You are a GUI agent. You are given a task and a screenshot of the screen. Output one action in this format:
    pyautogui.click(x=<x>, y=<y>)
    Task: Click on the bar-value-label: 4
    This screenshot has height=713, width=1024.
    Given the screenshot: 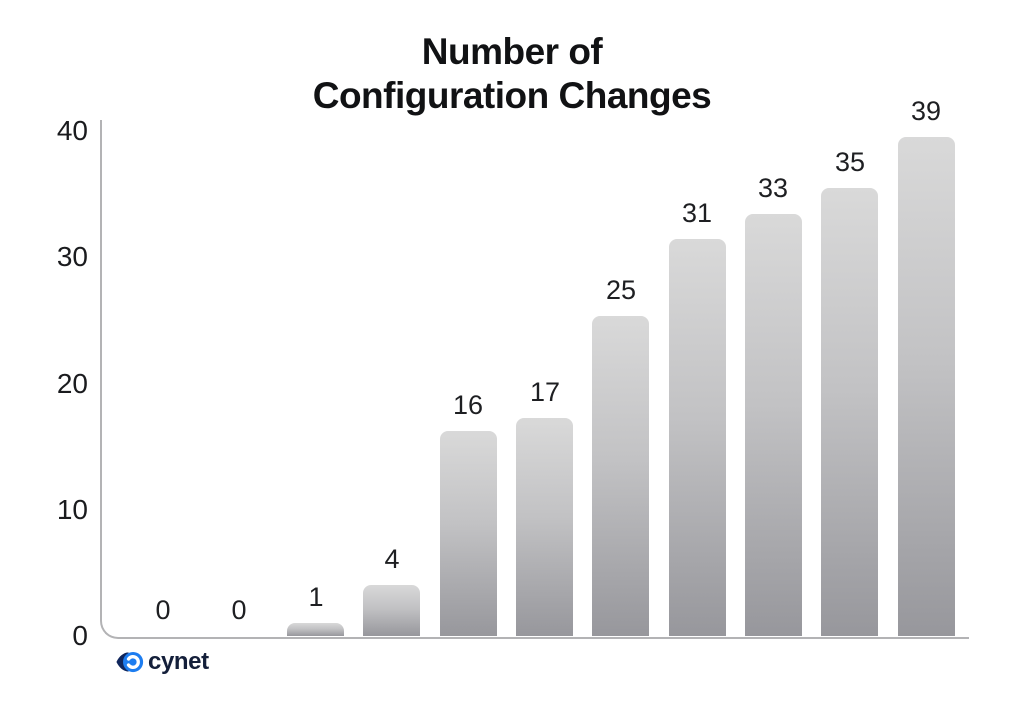 What is the action you would take?
    pyautogui.click(x=392, y=559)
    